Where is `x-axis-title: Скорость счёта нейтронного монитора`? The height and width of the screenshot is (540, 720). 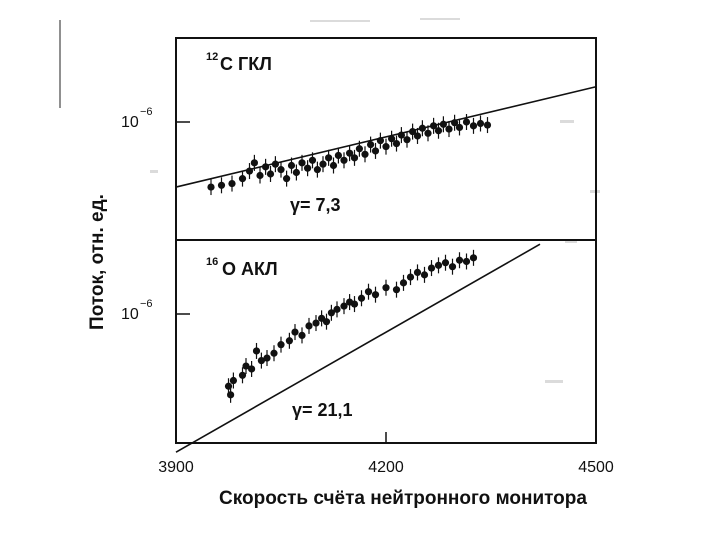 x-axis-title: Скорость счёта нейтронного монитора is located at coordinates (403, 498).